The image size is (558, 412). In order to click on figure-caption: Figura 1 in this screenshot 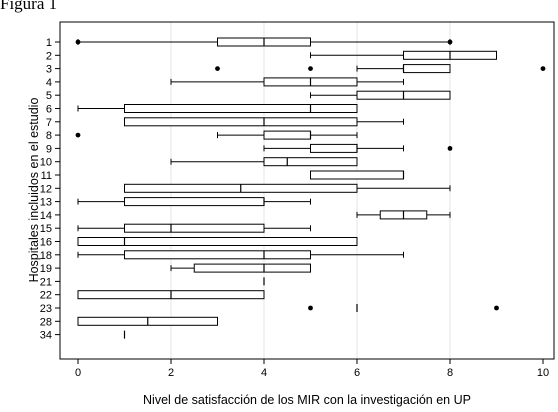, I will do `click(29, 6)`.